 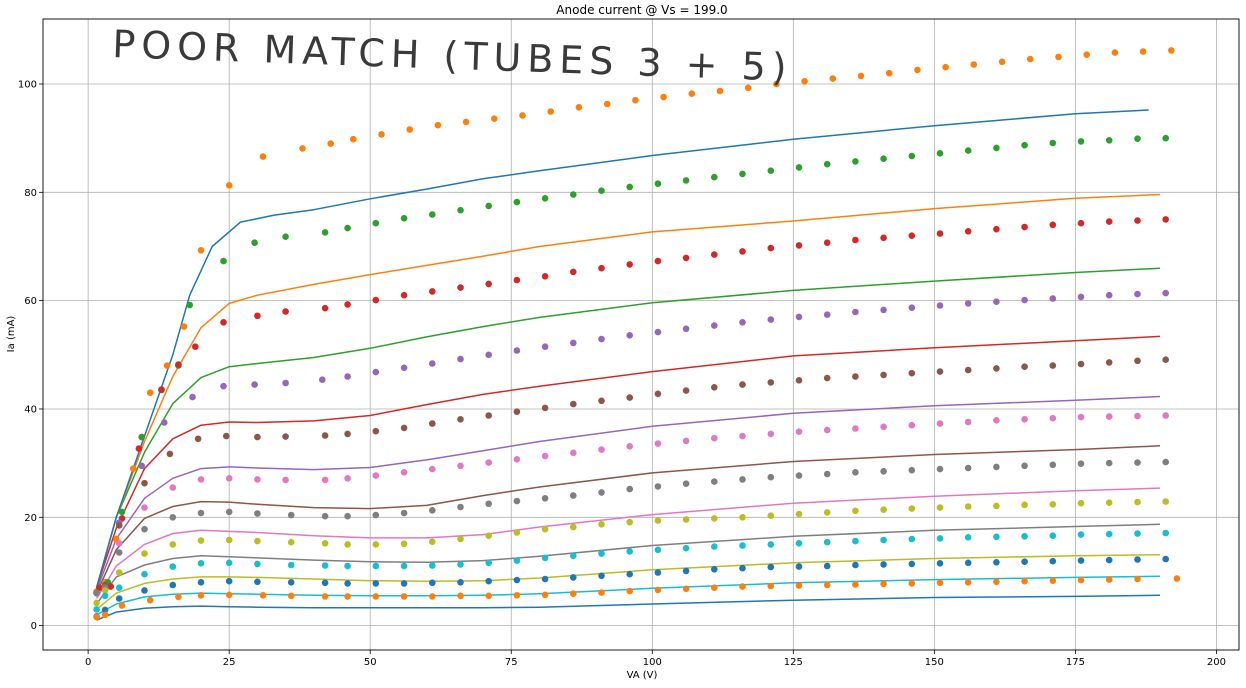 What do you see at coordinates (30, 301) in the screenshot?
I see `y-tick-label: 60` at bounding box center [30, 301].